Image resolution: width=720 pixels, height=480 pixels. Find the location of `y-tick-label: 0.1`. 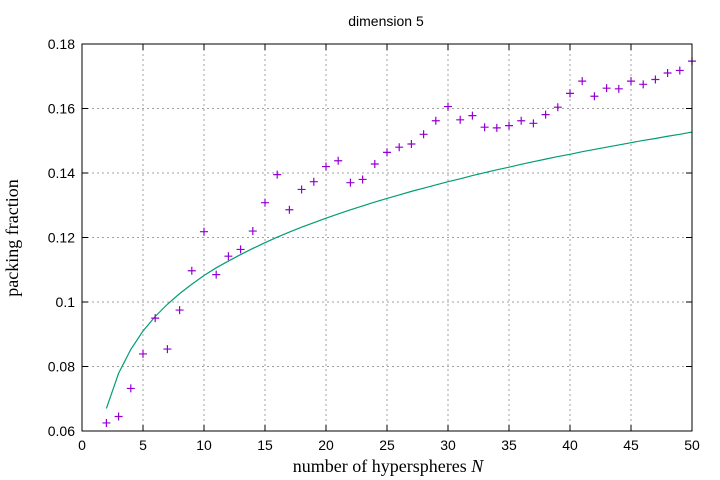

y-tick-label: 0.1 is located at coordinates (66, 302).